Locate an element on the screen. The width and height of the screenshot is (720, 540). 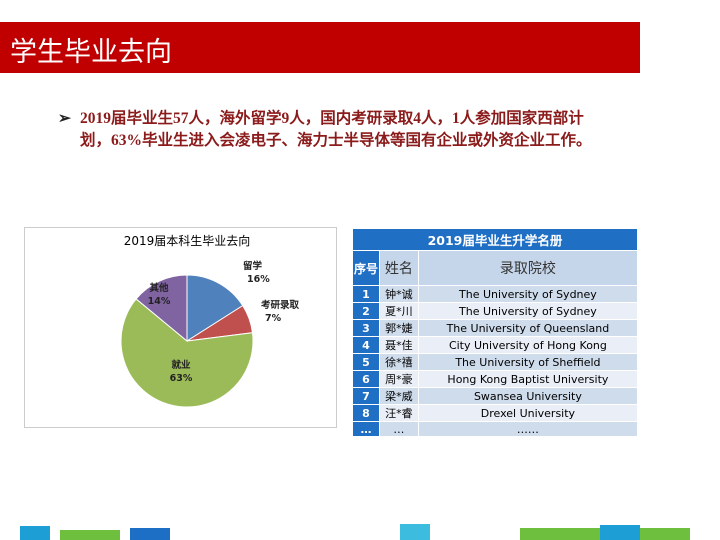
table-cell: 聂*佳 is located at coordinates (399, 345).